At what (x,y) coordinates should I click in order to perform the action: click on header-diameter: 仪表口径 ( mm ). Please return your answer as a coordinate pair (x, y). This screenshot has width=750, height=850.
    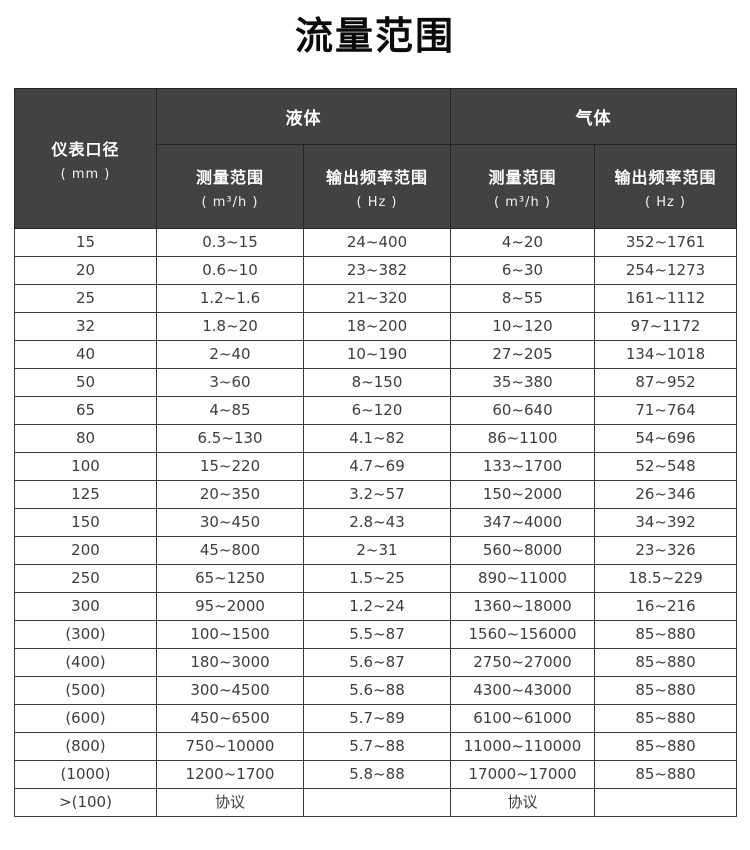
    Looking at the image, I should click on (85, 158).